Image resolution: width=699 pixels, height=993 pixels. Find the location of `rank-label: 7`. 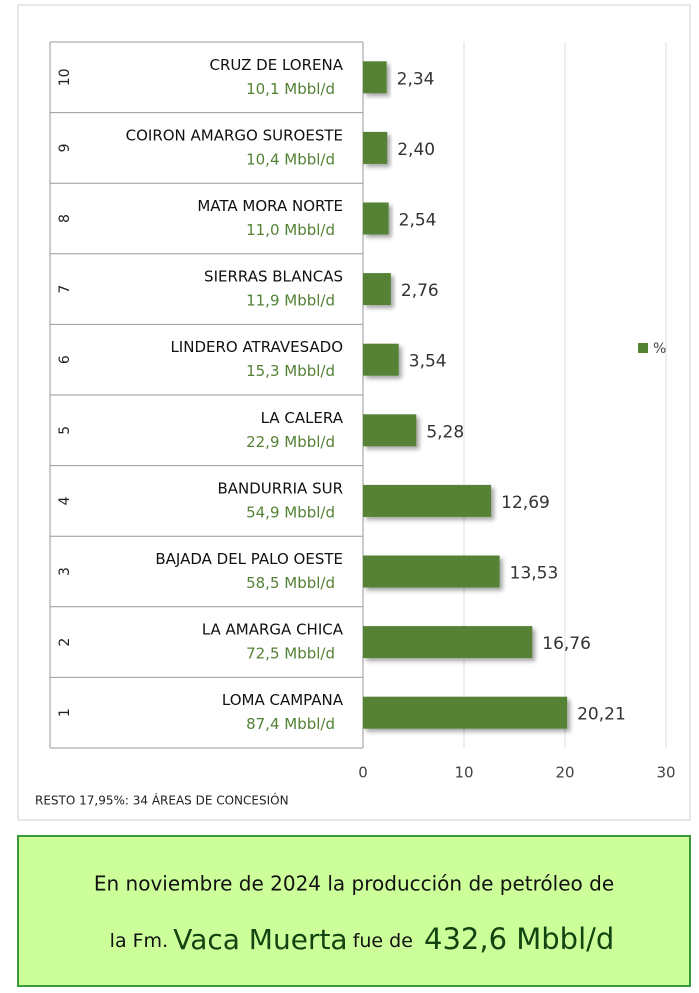

rank-label: 7 is located at coordinates (65, 289).